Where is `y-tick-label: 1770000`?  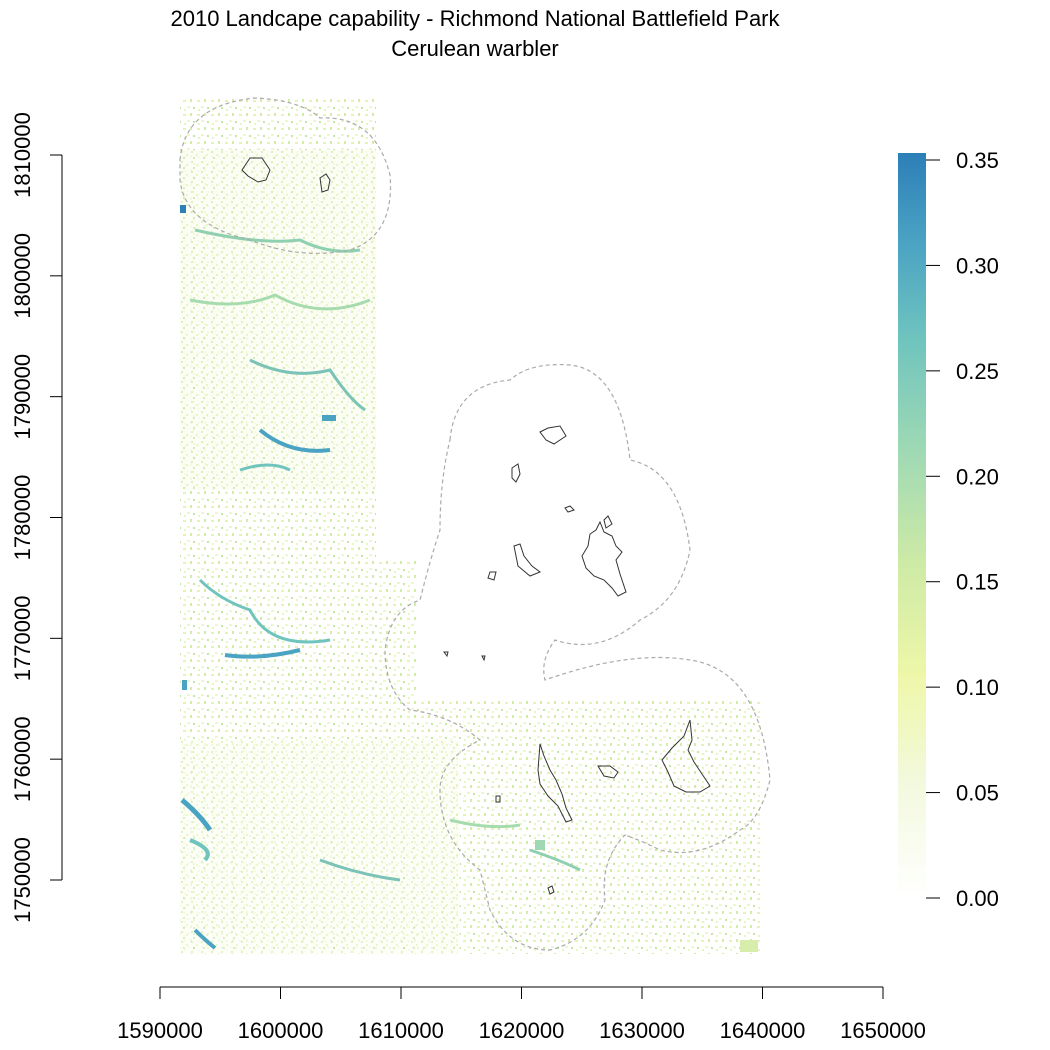
y-tick-label: 1770000 is located at coordinates (22, 639).